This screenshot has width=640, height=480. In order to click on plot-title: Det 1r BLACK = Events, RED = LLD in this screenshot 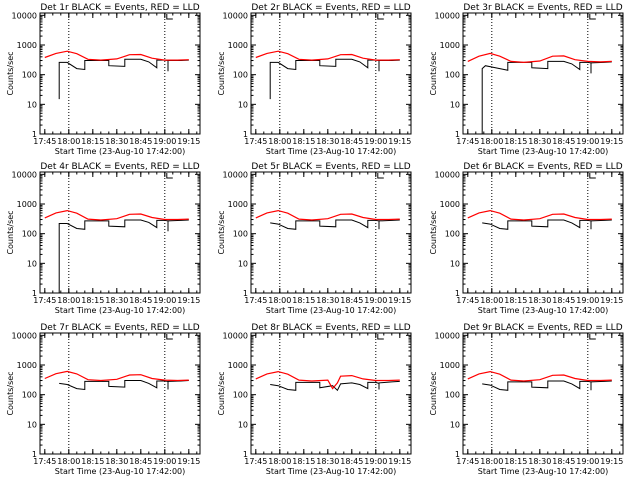, I will do `click(119, 8)`.